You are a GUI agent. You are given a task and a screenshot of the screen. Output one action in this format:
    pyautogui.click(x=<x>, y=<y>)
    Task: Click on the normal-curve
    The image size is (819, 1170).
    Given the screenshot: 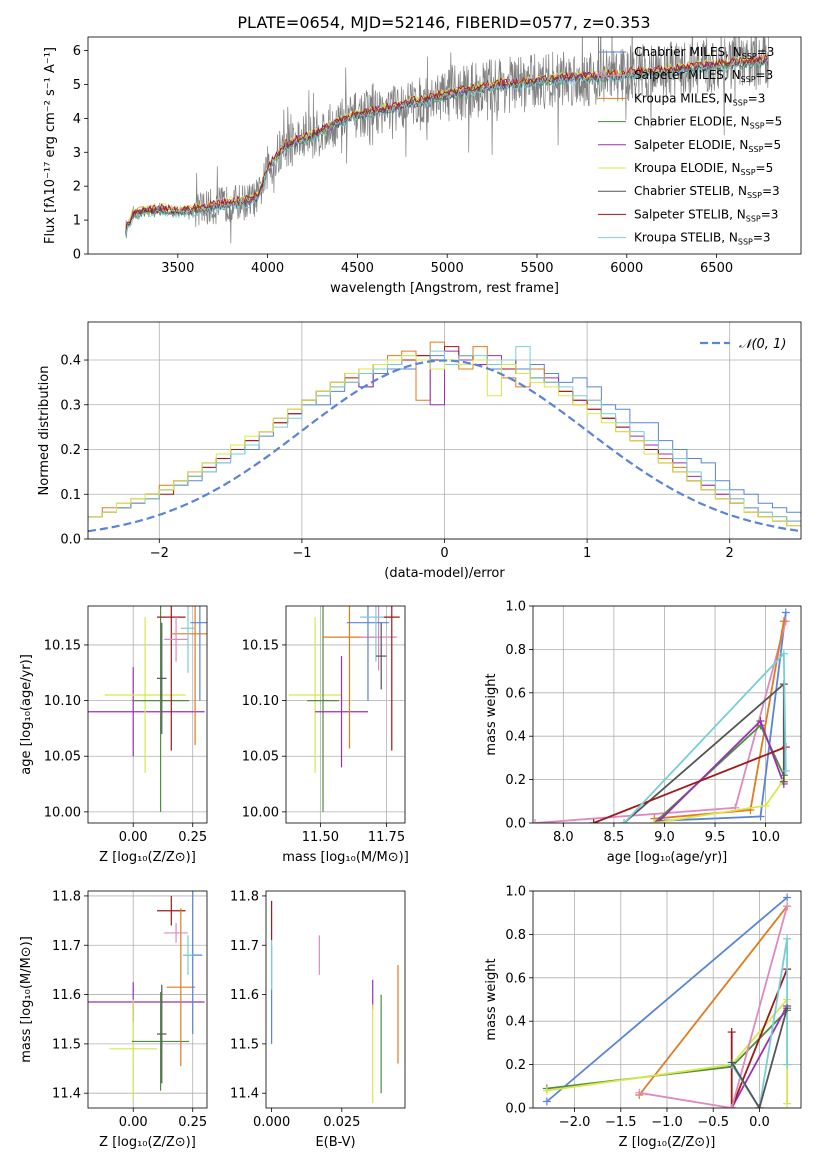 What is the action you would take?
    pyautogui.click(x=444, y=446)
    